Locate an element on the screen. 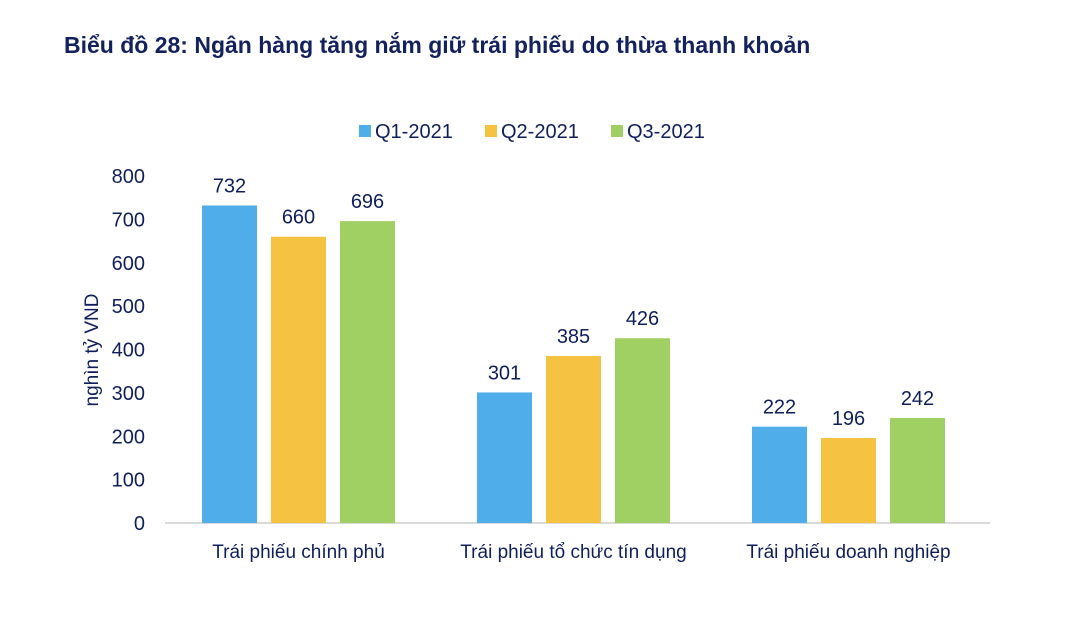 The width and height of the screenshot is (1086, 640). y-tick-label: 0 is located at coordinates (139, 524).